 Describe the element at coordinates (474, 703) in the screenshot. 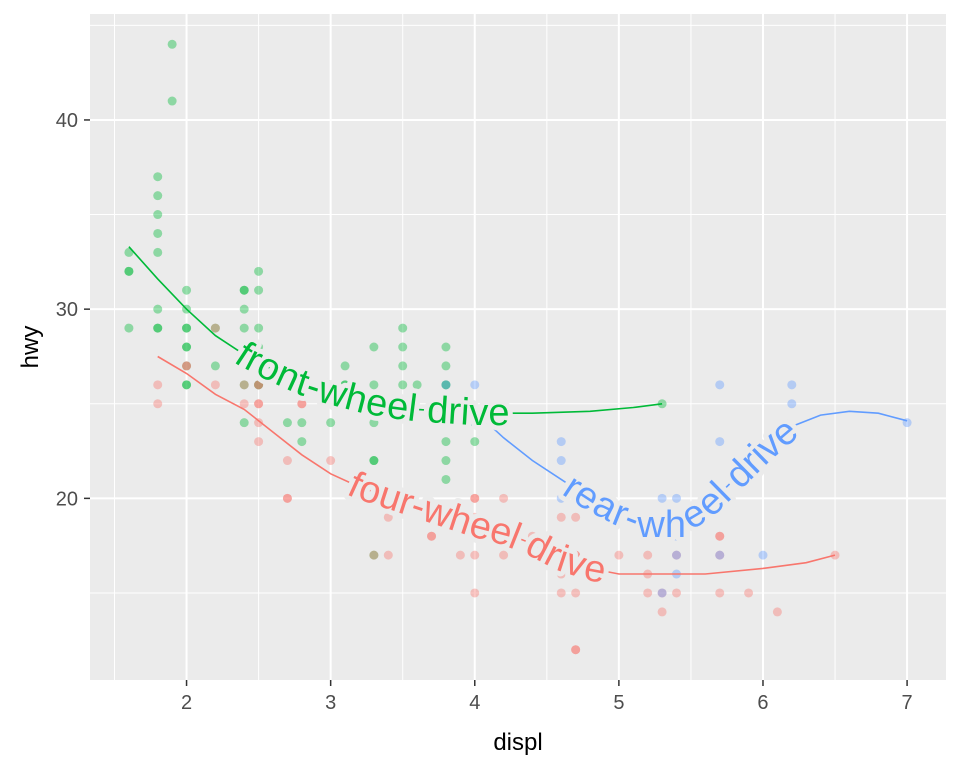

I see `x-tick-label: 4` at that location.